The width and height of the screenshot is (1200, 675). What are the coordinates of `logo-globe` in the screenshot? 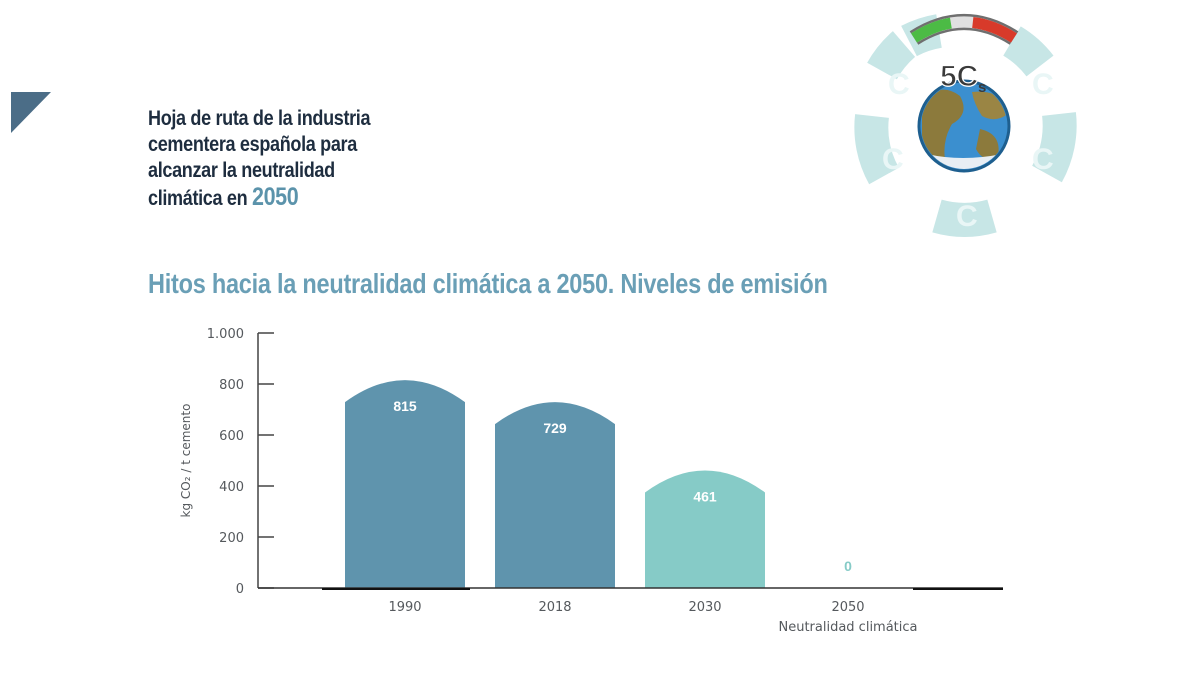 It's located at (964, 126).